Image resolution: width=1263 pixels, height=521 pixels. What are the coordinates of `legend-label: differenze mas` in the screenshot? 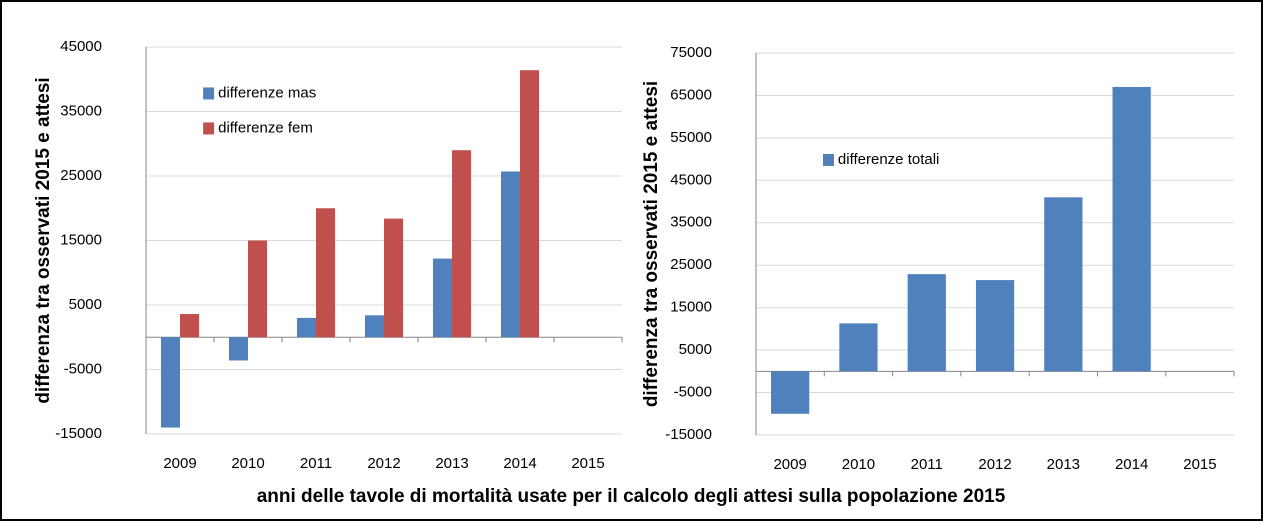 It's located at (267, 92).